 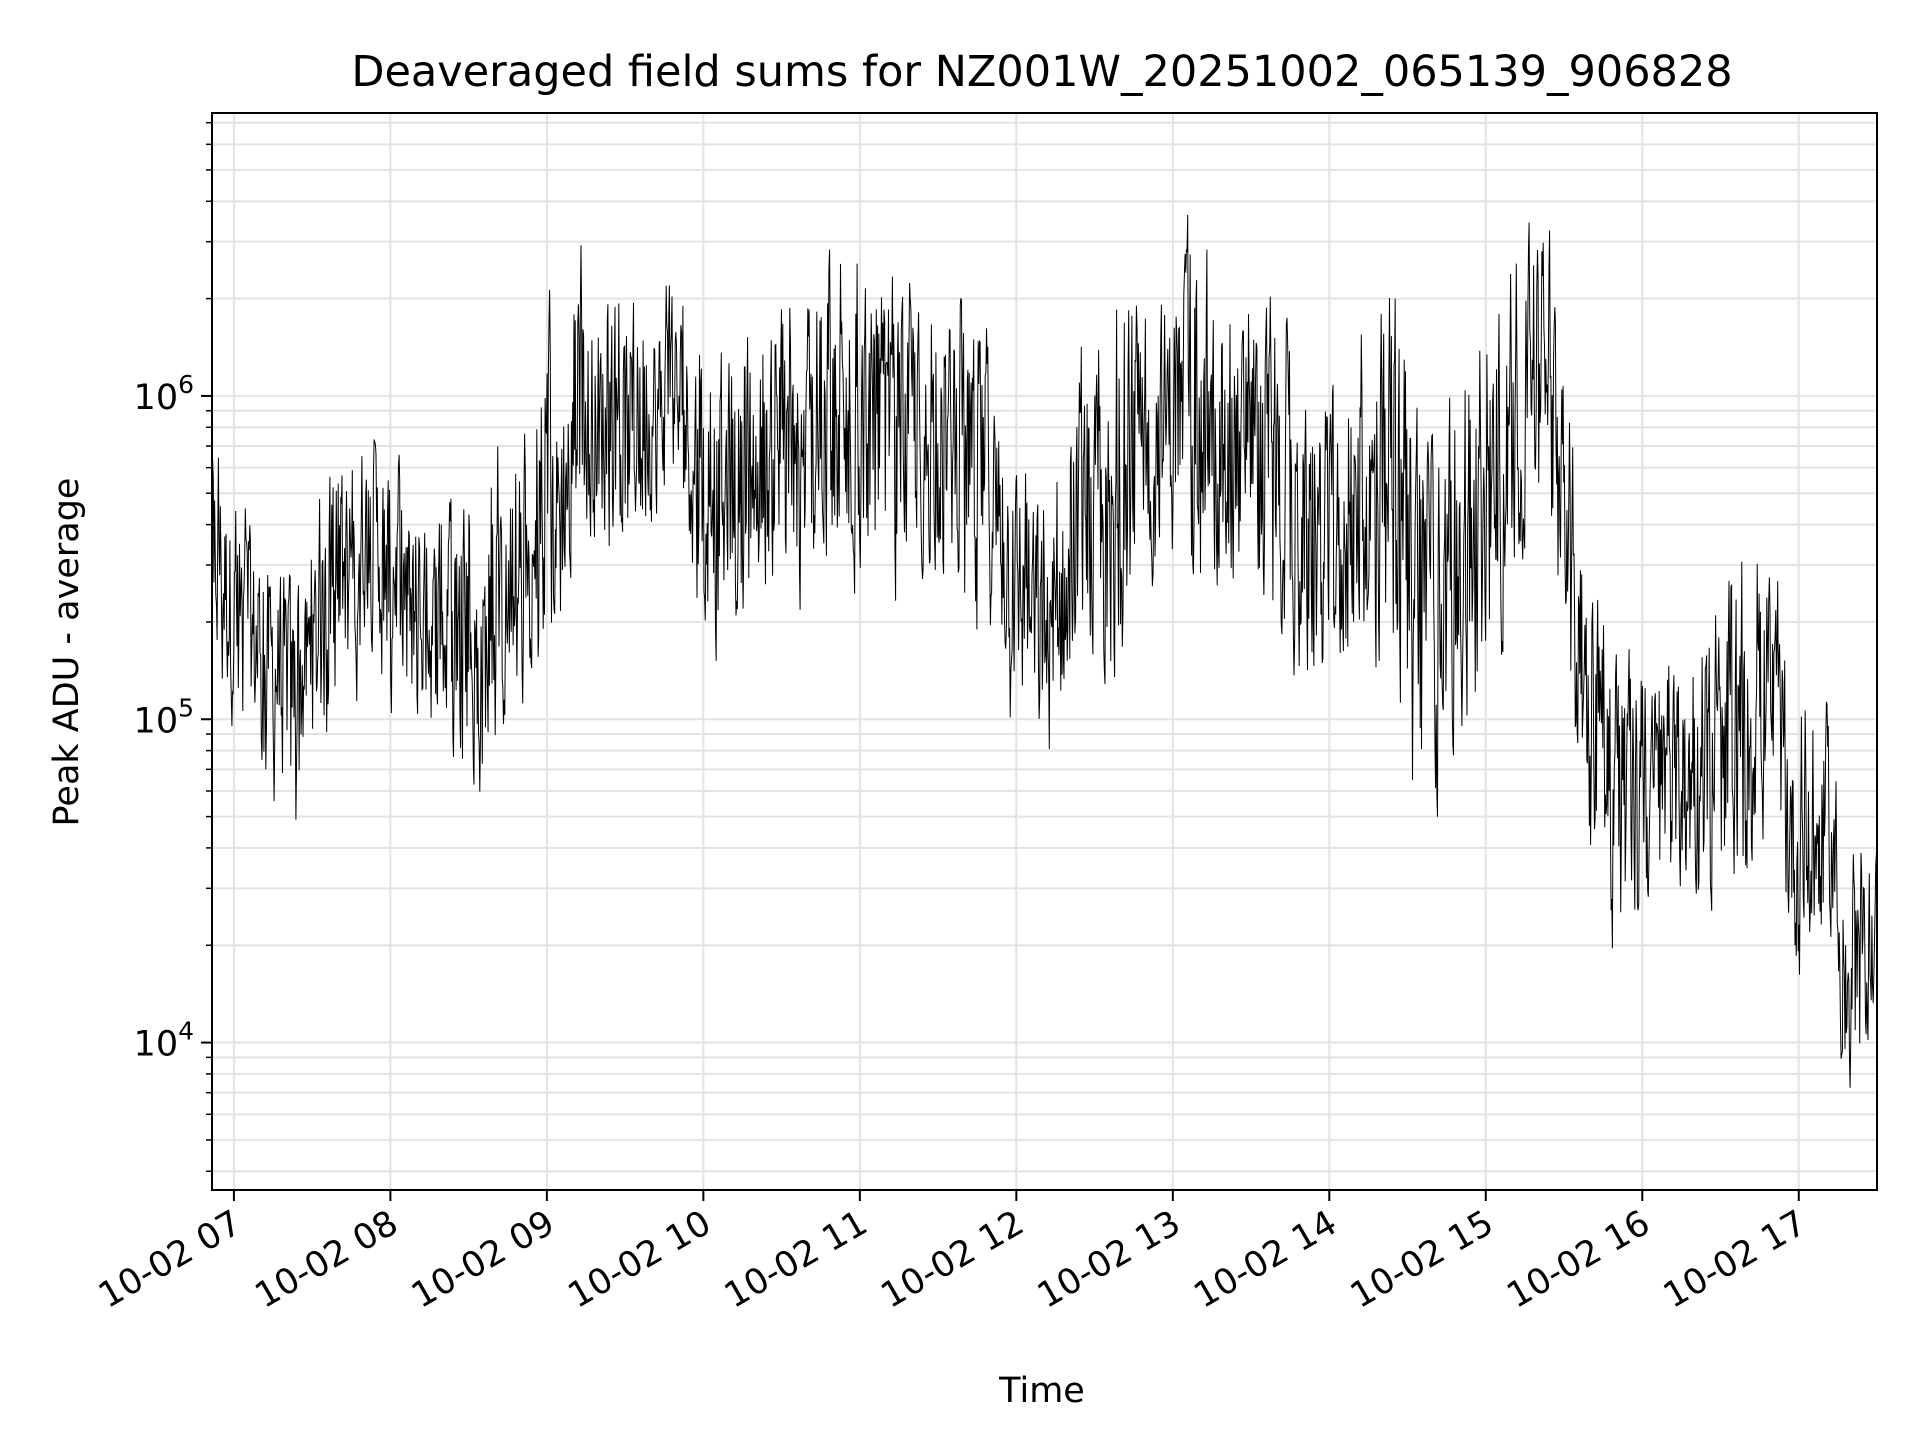 What do you see at coordinates (164, 717) in the screenshot?
I see `y-tick-label: 10⁵` at bounding box center [164, 717].